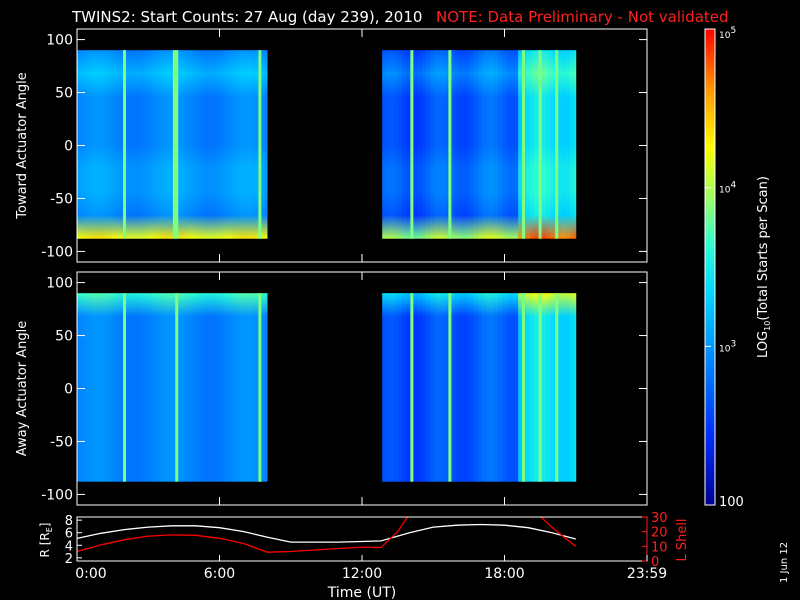 This screenshot has width=800, height=600. Describe the element at coordinates (727, 33) in the screenshot. I see `colorbar-tick-label: 105` at that location.